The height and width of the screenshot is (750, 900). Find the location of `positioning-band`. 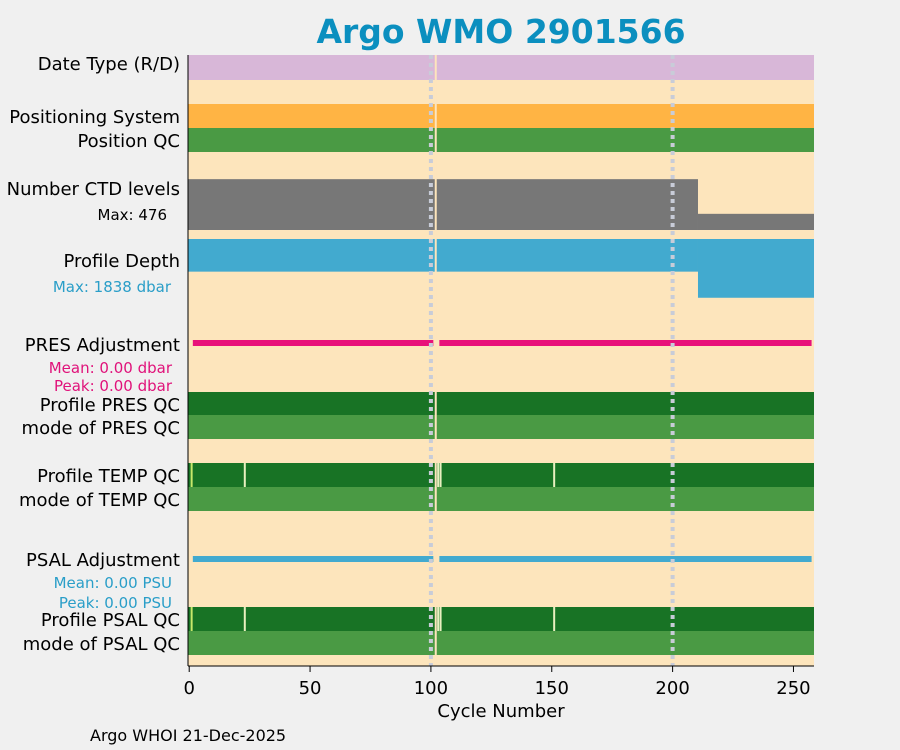

positioning-band is located at coordinates (501, 116).